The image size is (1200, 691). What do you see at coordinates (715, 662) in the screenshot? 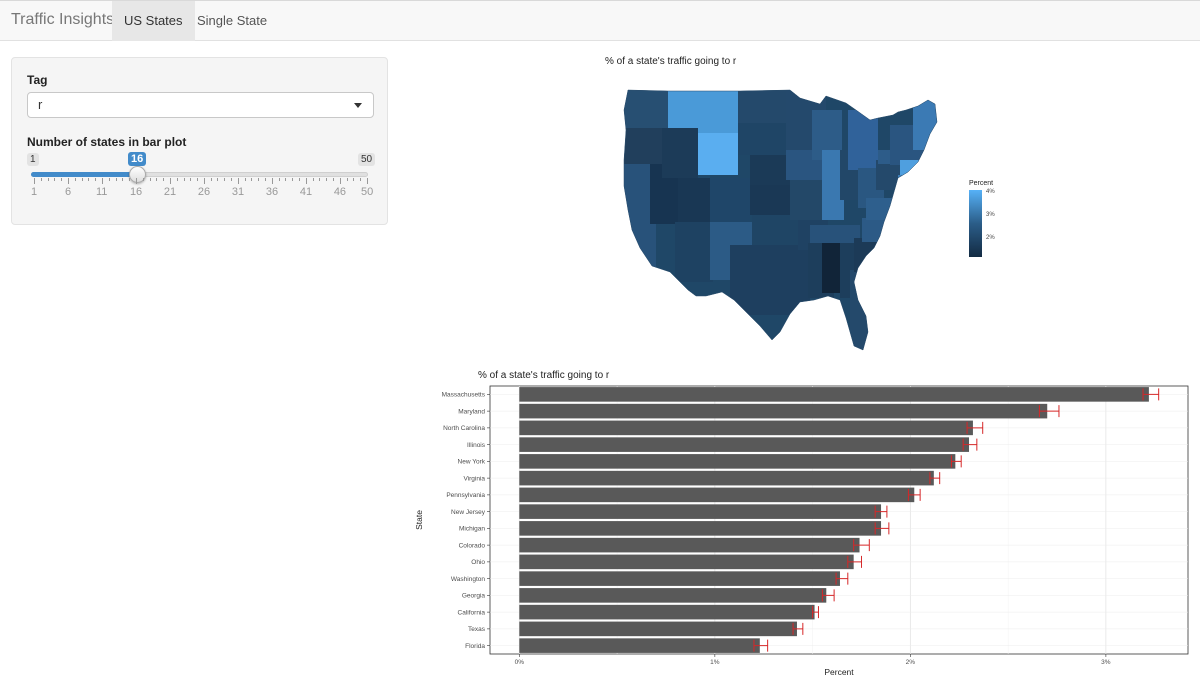
I see `x-tick-label: 1%` at bounding box center [715, 662].